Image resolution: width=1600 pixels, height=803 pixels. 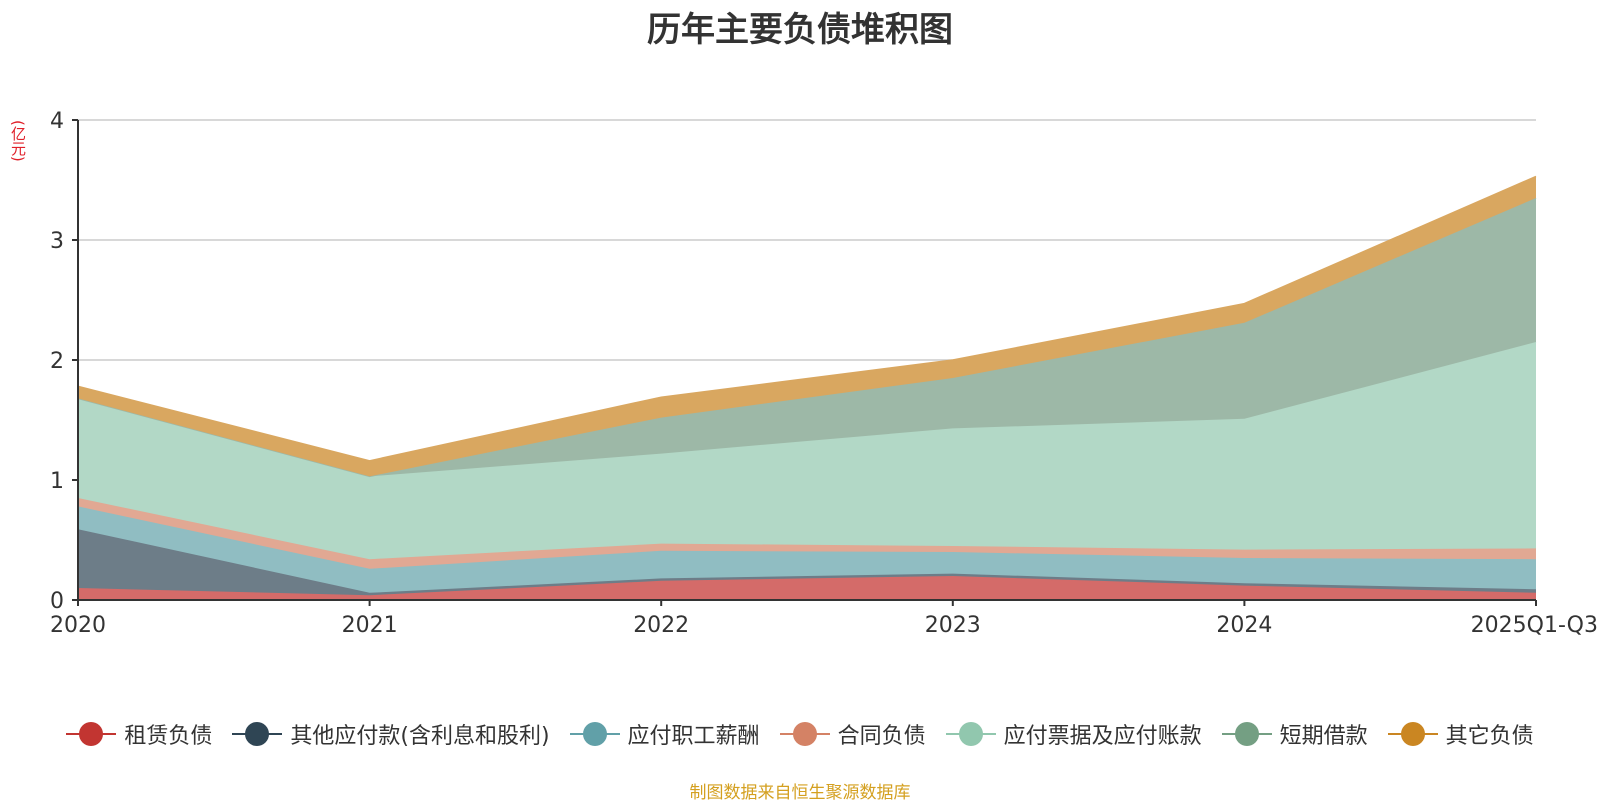 What do you see at coordinates (57, 241) in the screenshot?
I see `y-tick-label: 3` at bounding box center [57, 241].